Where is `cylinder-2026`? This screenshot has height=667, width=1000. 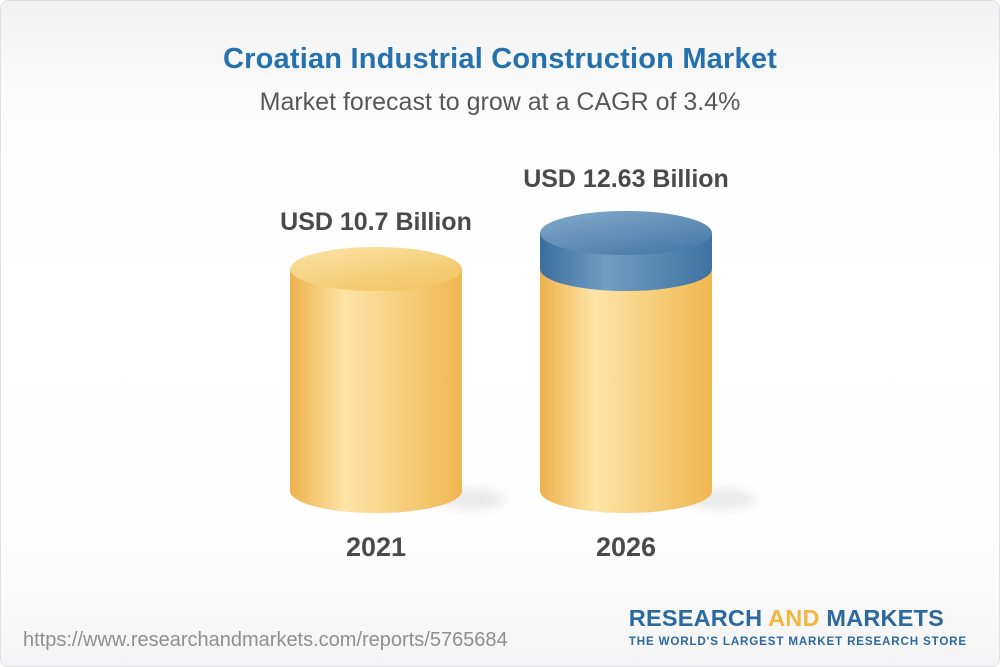 cylinder-2026 is located at coordinates (626, 362).